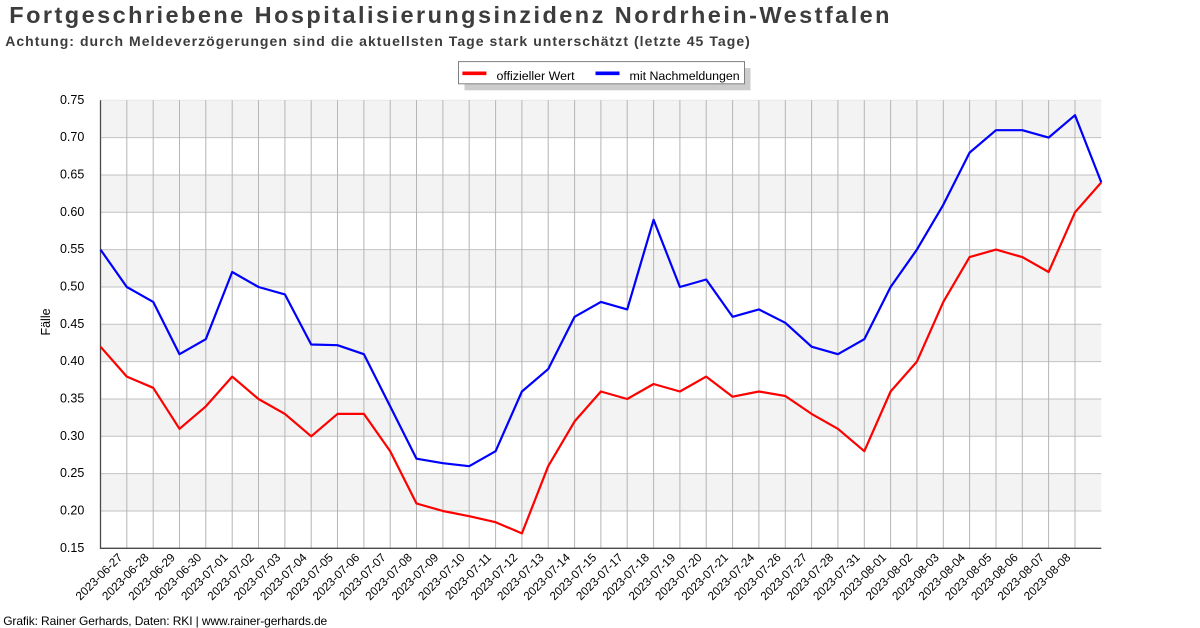  Describe the element at coordinates (72, 548) in the screenshot. I see `svg-text: 0.15` at that location.